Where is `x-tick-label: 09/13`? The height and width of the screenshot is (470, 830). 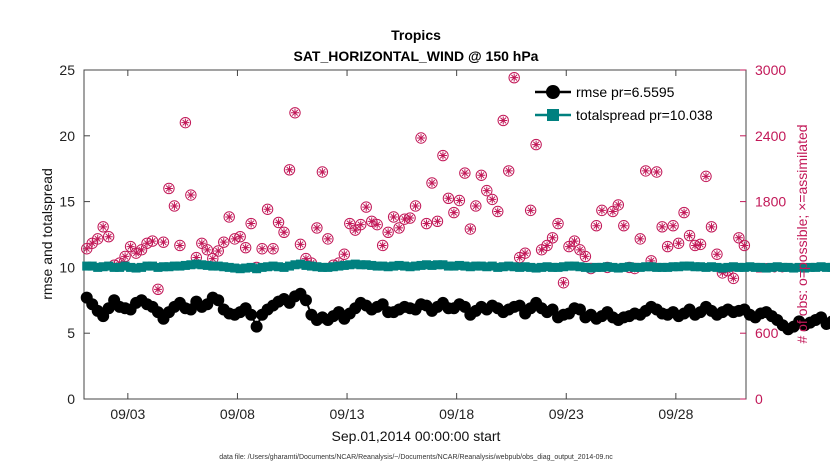 x-tick-label: 09/13 is located at coordinates (347, 414).